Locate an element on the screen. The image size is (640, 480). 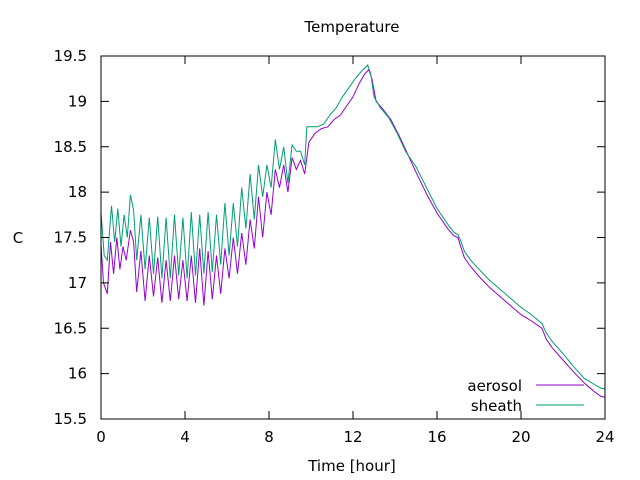
legend: aerosol sheath is located at coordinates (525, 396).